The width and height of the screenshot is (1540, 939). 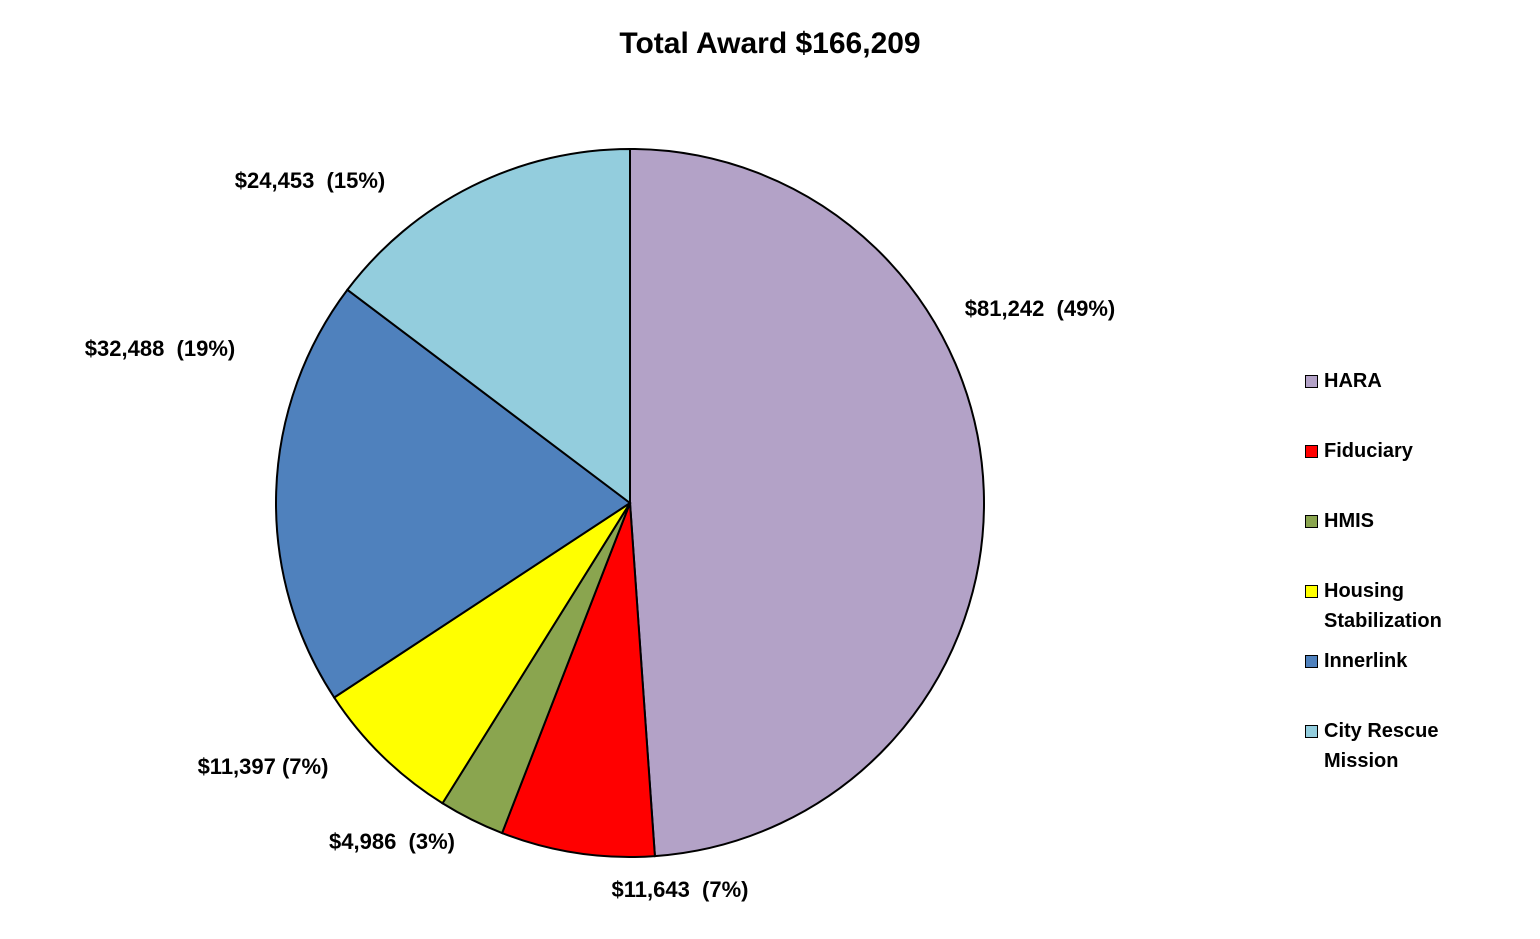 I want to click on legend-item: HARA, so click(x=1382, y=383).